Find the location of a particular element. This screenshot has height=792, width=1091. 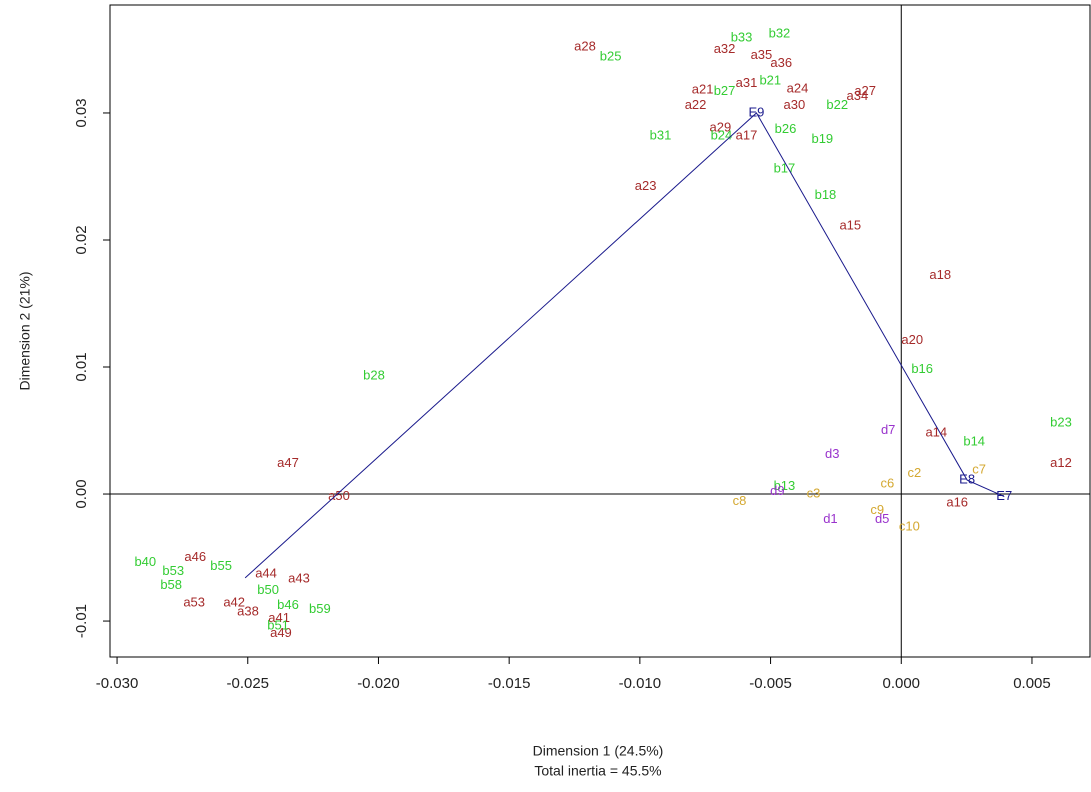

point-label: c10 is located at coordinates (909, 525).